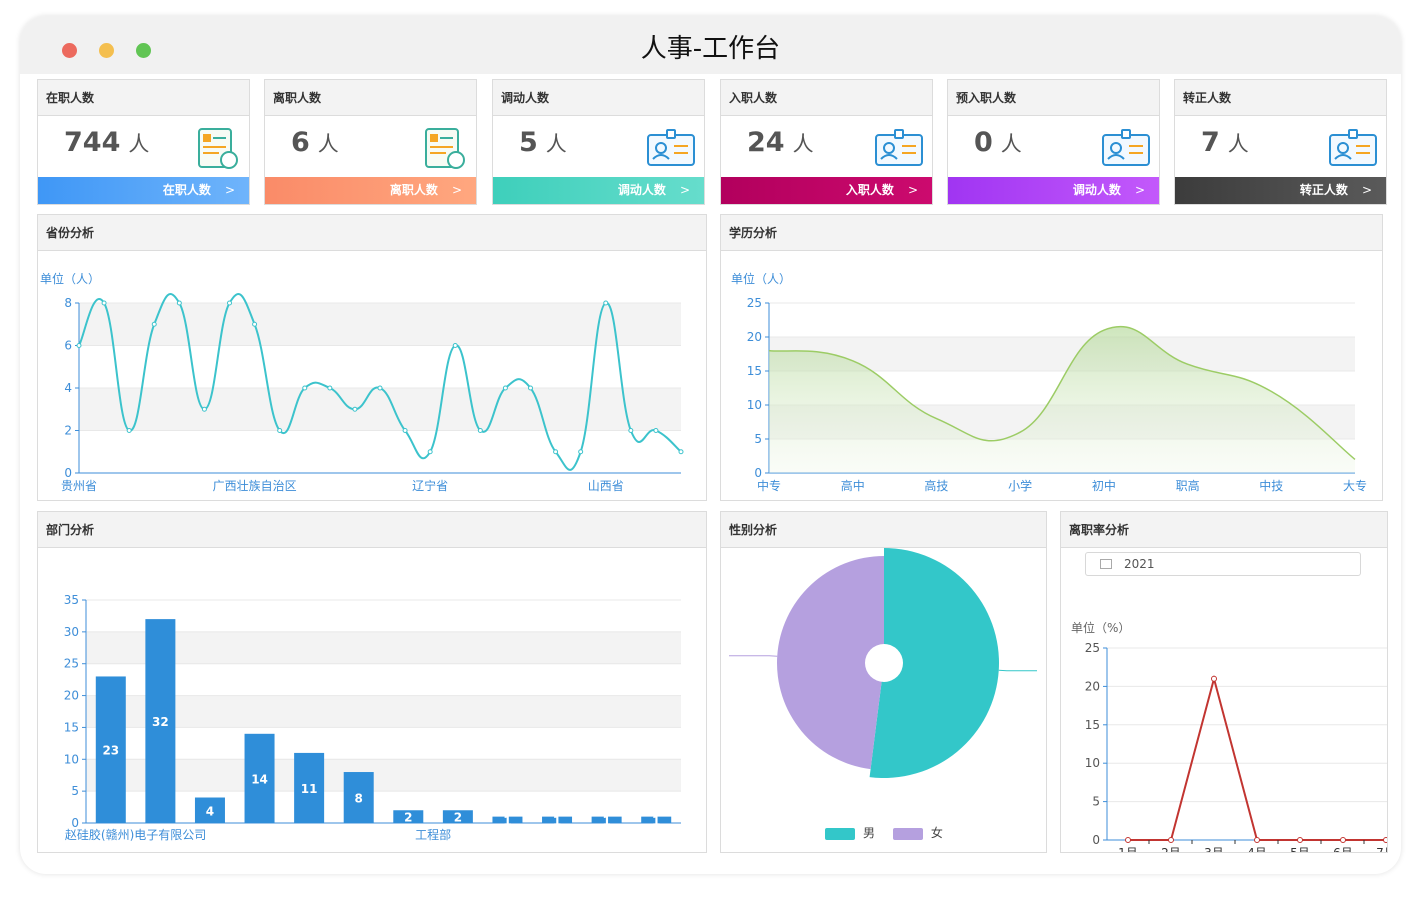 Image resolution: width=1420 pixels, height=900 pixels. What do you see at coordinates (70, 278) in the screenshot?
I see `y-axis-label: 单位（人）` at bounding box center [70, 278].